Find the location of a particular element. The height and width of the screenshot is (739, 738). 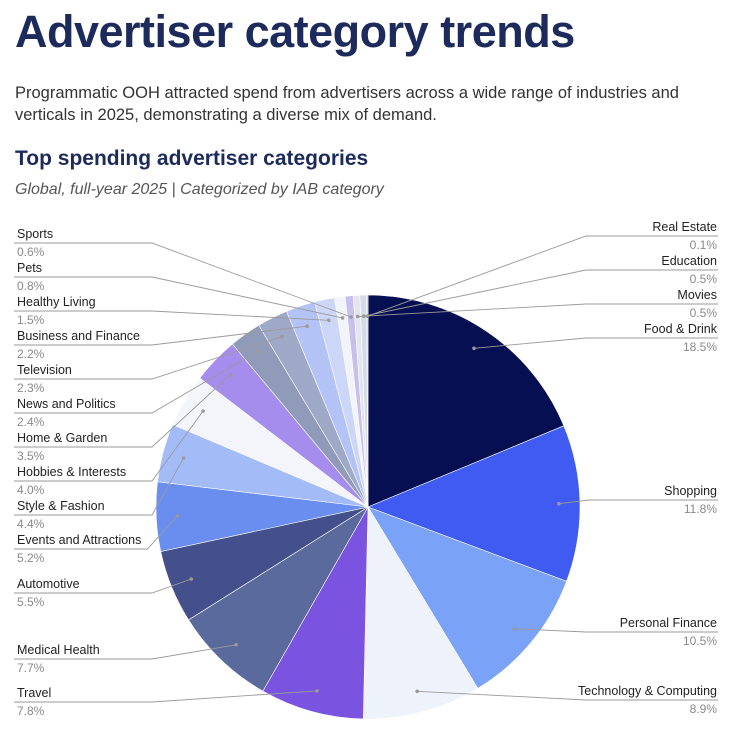

leader-line-events-and-attractions is located at coordinates (96, 532).